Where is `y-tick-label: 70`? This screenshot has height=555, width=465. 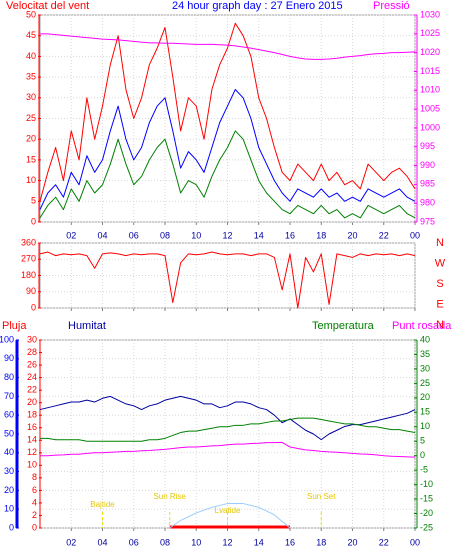 y-tick-label: 70 is located at coordinates (9, 396).